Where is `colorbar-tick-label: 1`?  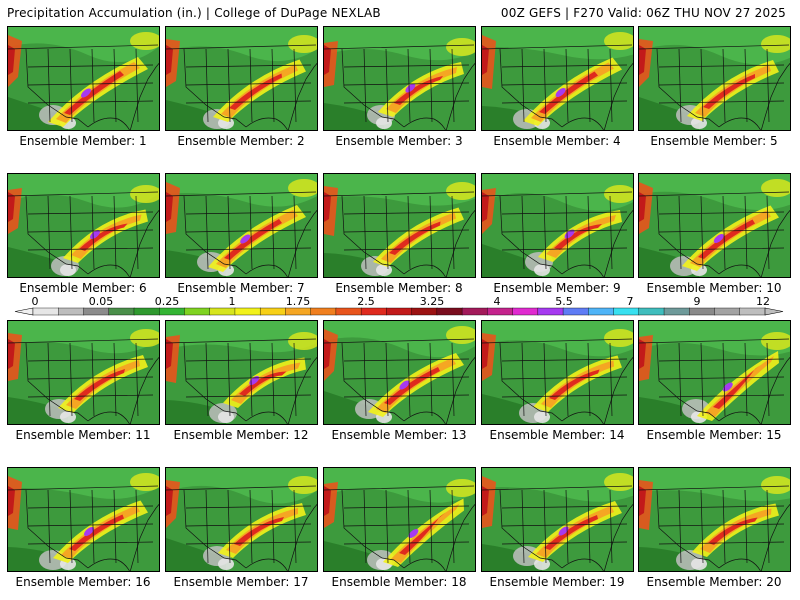 colorbar-tick-label: 1 is located at coordinates (232, 301).